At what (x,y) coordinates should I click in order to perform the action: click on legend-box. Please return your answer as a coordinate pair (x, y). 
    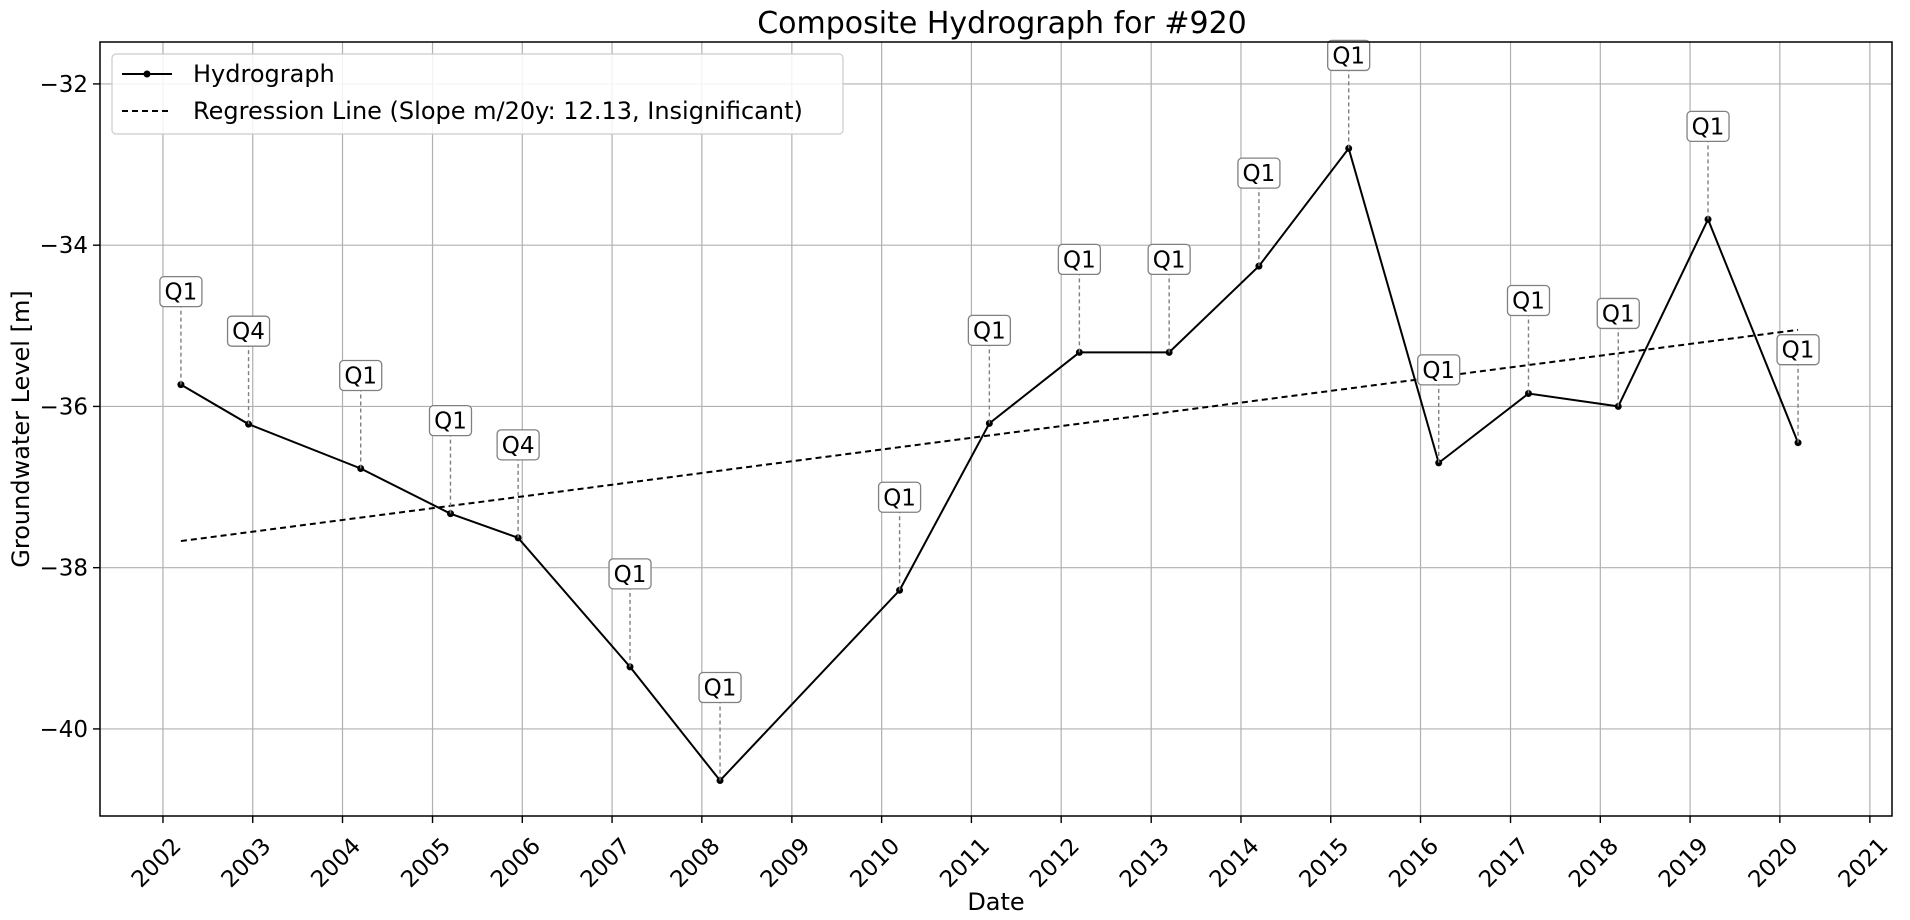
    Looking at the image, I should click on (477, 94).